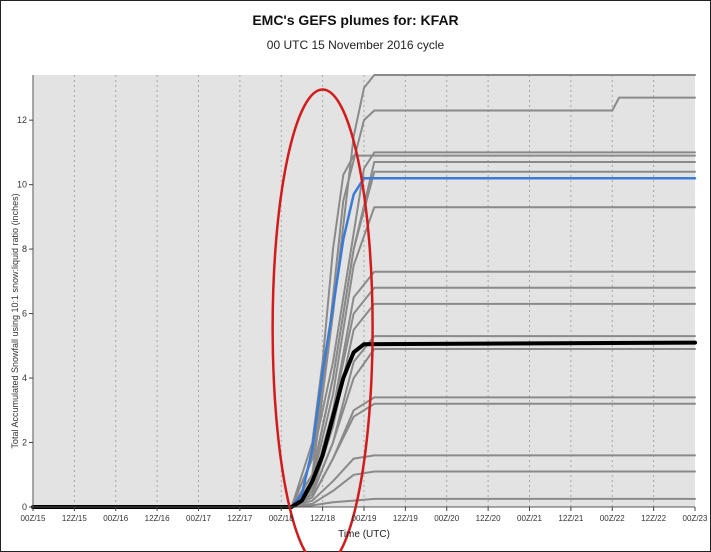 This screenshot has height=552, width=711. What do you see at coordinates (281, 518) in the screenshot?
I see `x-tick-label: 00Z/18` at bounding box center [281, 518].